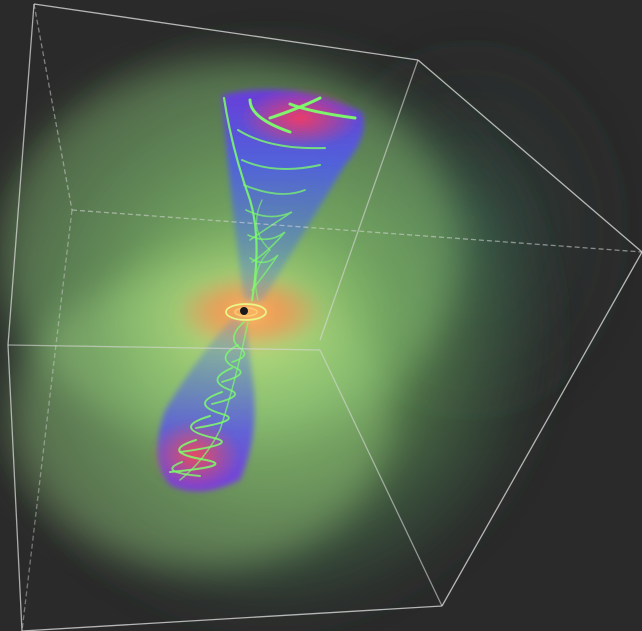 The height and width of the screenshot is (631, 642). I want to click on core-glow, so click(250, 312).